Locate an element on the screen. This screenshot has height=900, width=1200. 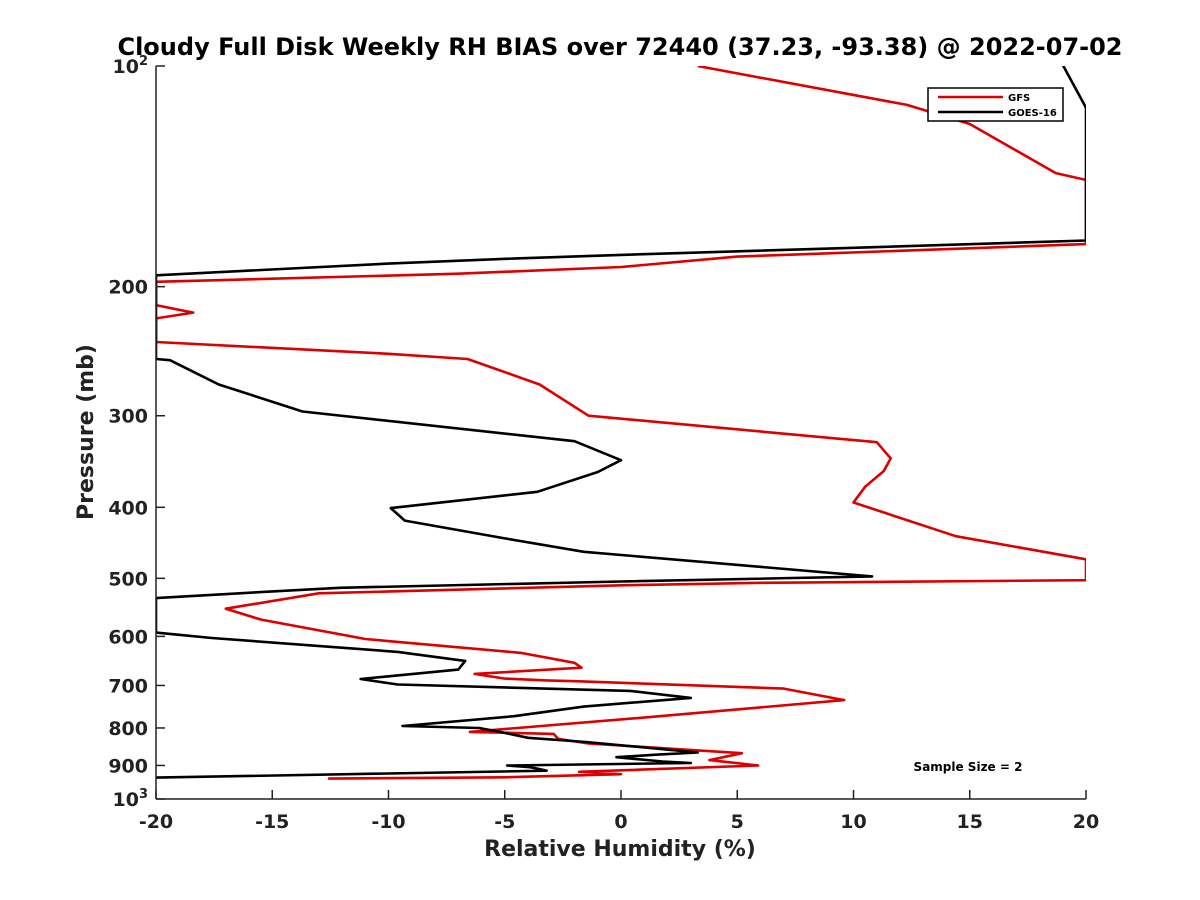
y-tick-label: 300 is located at coordinates (128, 417).